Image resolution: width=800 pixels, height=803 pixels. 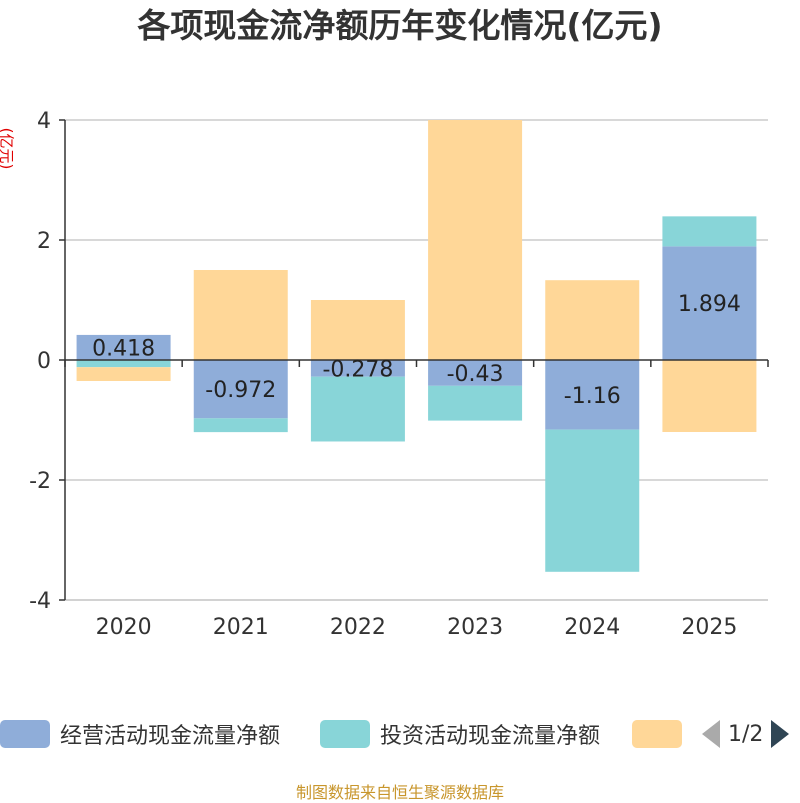 I want to click on legend: 经营活动现金流量净额 投资活动现金流量净额 1/2, so click(x=400, y=734).